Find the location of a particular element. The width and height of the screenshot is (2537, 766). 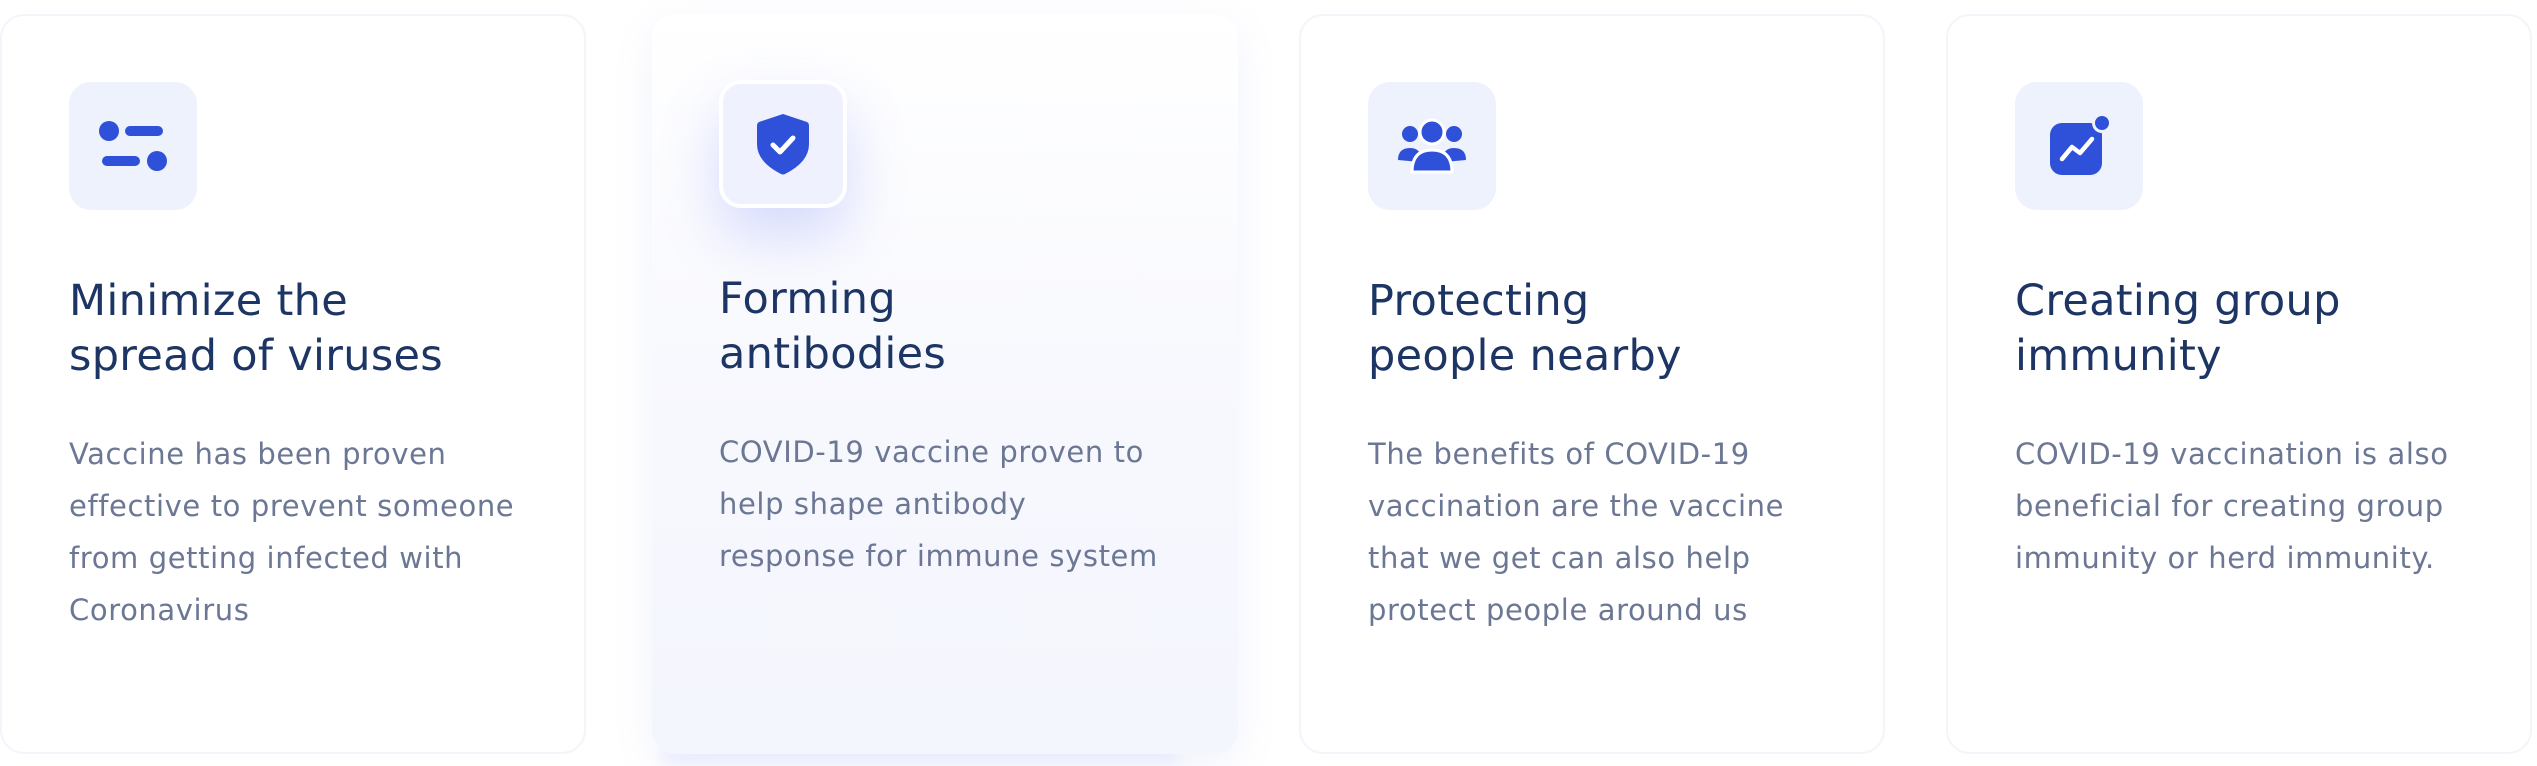

shield-check-icon is located at coordinates (783, 144).